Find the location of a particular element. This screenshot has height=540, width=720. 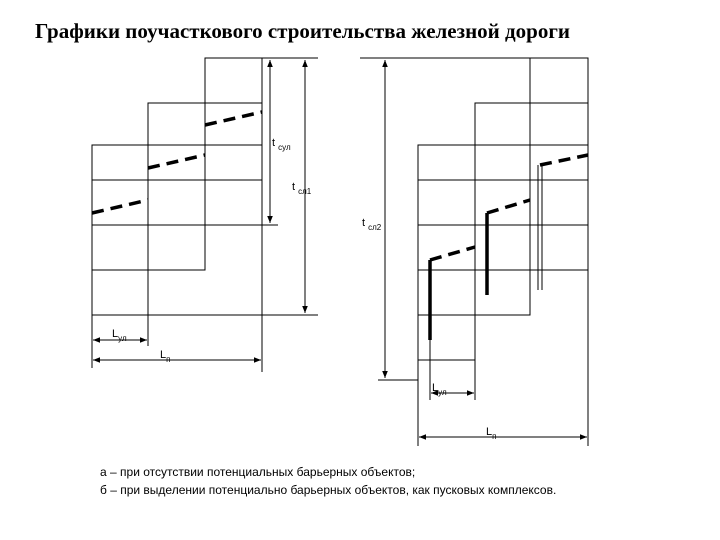

label: t сул is located at coordinates (281, 144).